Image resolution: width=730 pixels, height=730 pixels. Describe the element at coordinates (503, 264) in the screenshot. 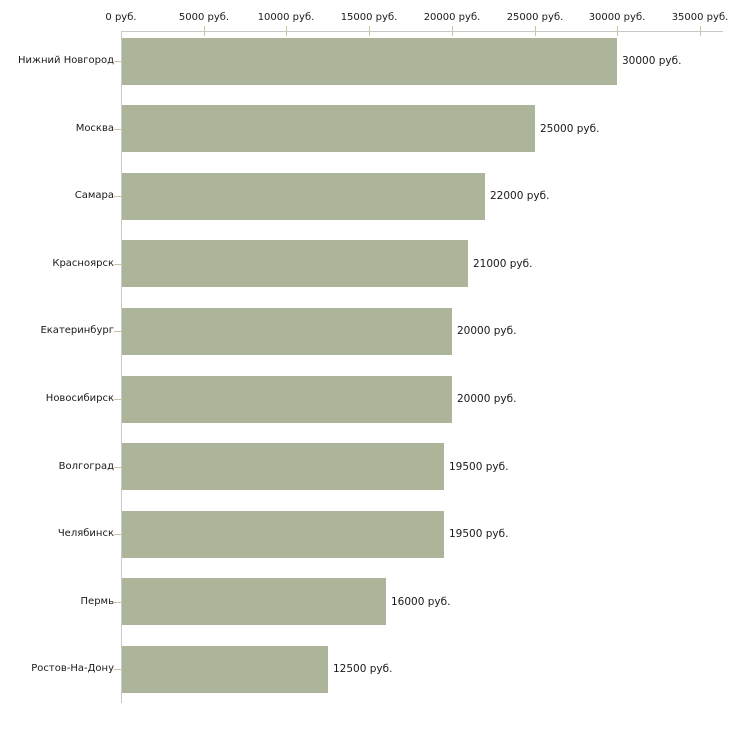

I see `value-label: 21000 руб.` at that location.